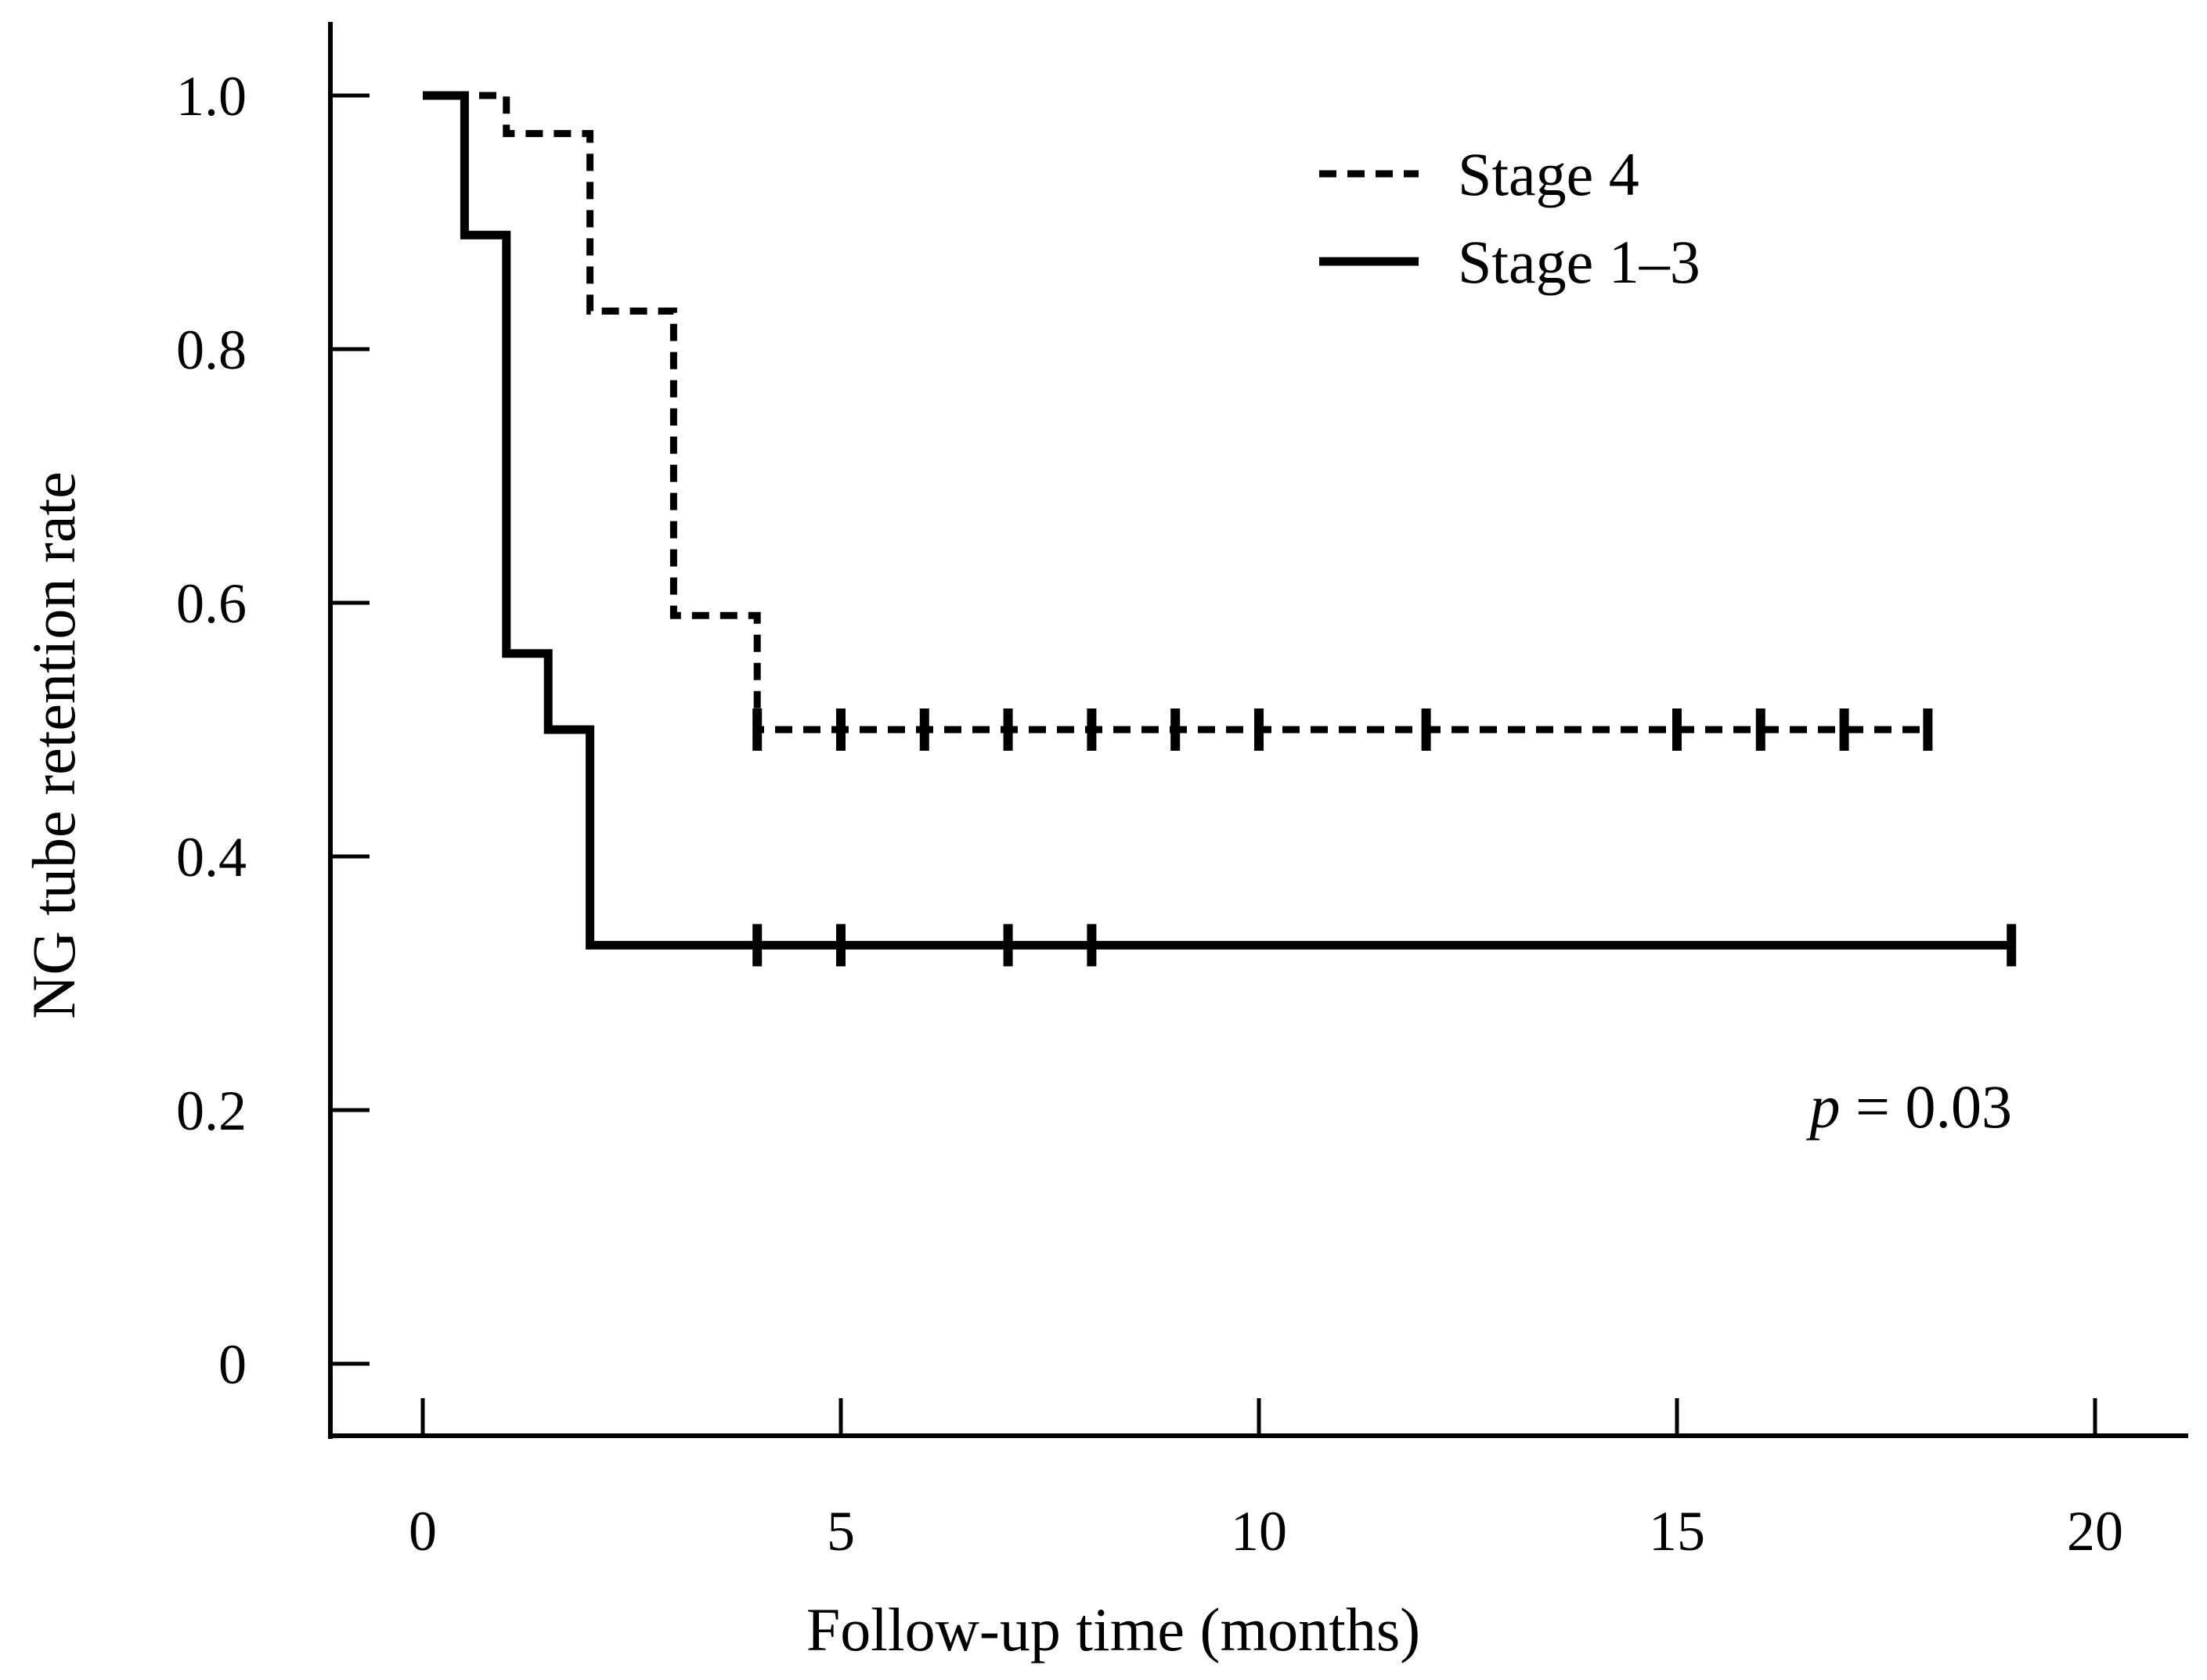 The image size is (2207, 1680). I want to click on y-tick-label: 1.0, so click(212, 96).